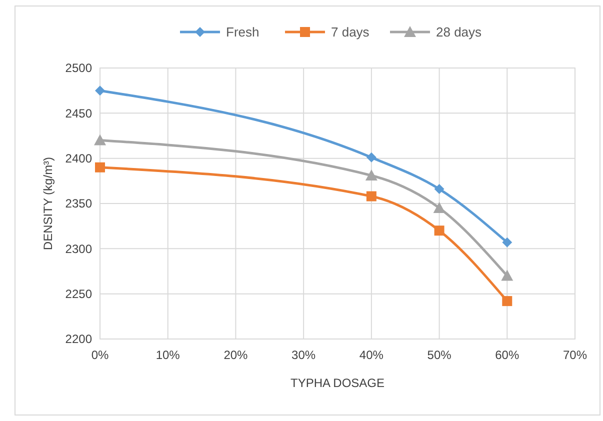 The height and width of the screenshot is (421, 603). Describe the element at coordinates (304, 355) in the screenshot. I see `x-tick-label: 30%` at that location.